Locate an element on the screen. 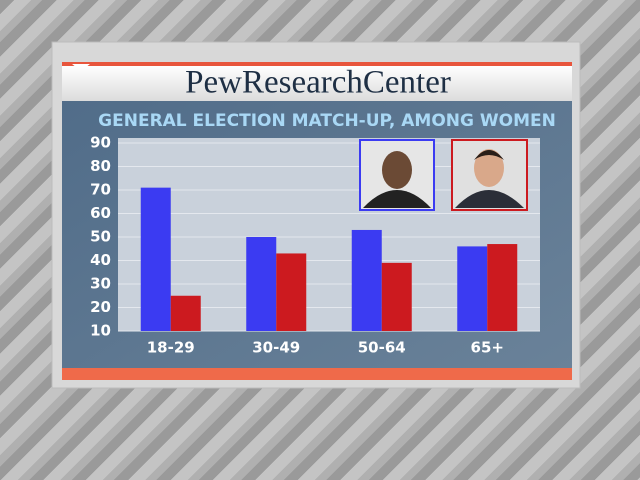 Image resolution: width=640 pixels, height=480 pixels. y-tick-label: 70 is located at coordinates (100, 190).